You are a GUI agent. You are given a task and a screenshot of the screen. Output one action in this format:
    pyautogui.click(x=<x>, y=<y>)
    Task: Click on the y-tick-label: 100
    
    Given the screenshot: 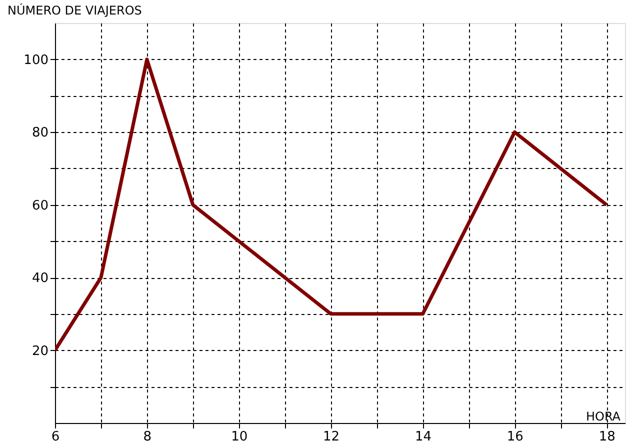 What is the action you would take?
    pyautogui.click(x=36, y=60)
    